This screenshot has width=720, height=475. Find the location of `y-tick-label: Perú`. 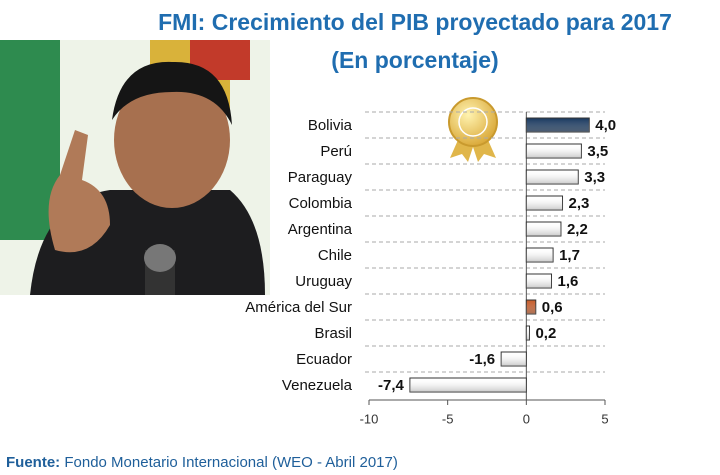

y-tick-label: Perú is located at coordinates (336, 151).